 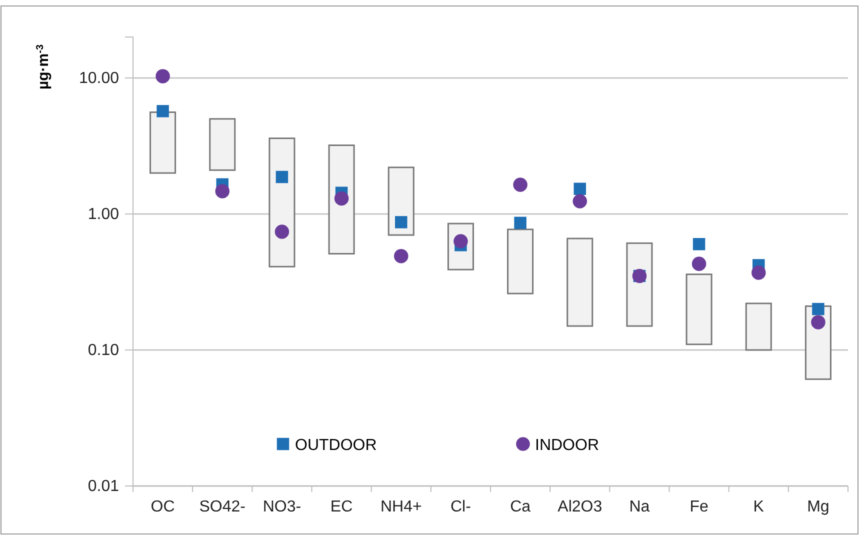 I want to click on legend-label: OUTDOOR, so click(x=336, y=445).